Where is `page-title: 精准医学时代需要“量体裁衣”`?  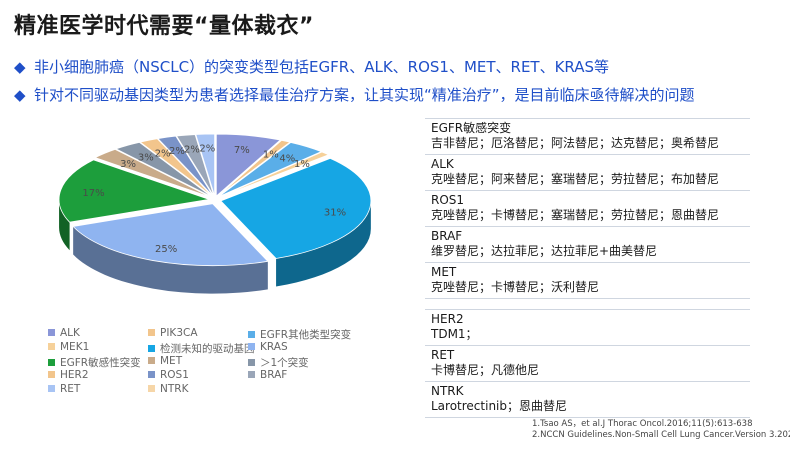
page-title: 精准医学时代需要“量体裁衣” is located at coordinates (164, 26).